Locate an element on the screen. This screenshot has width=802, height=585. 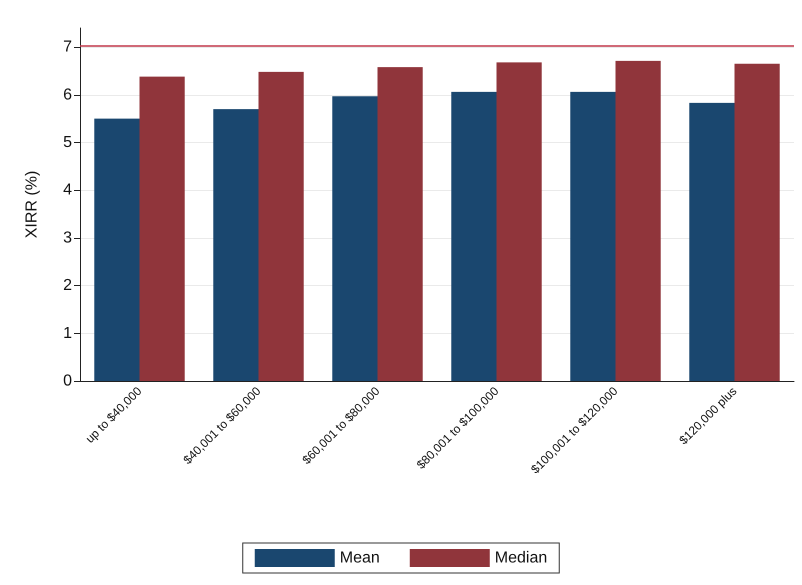
y-tick-label: 5 is located at coordinates (67, 142).